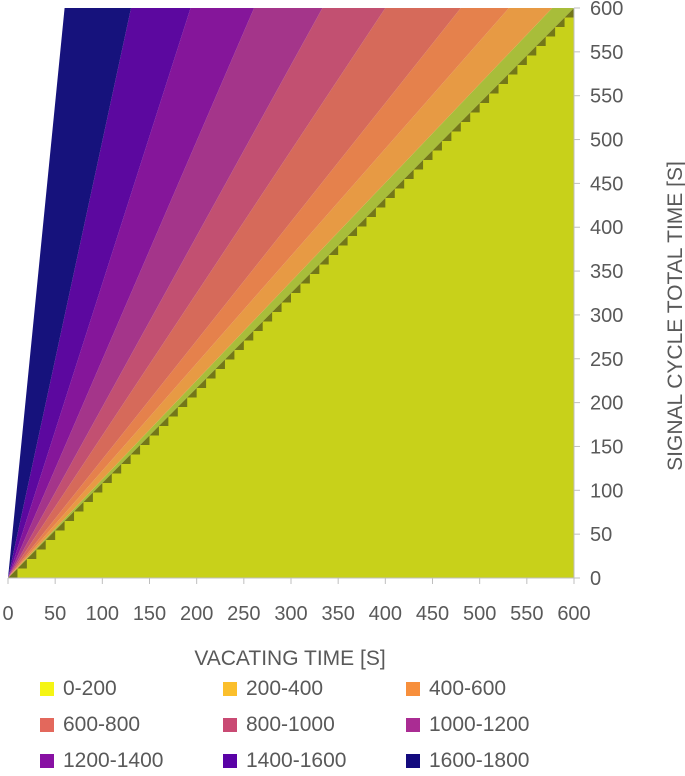  Describe the element at coordinates (606, 447) in the screenshot. I see `y-tick-label: 150` at that location.